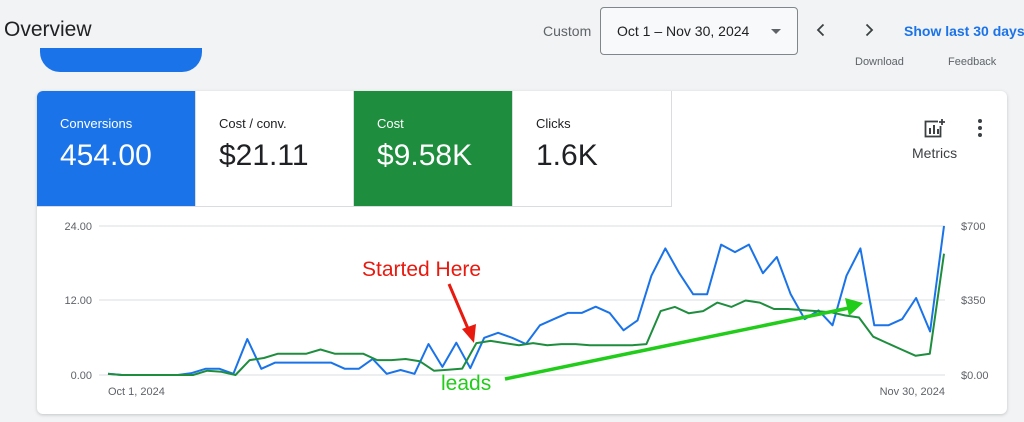 Image resolution: width=1024 pixels, height=422 pixels. Describe the element at coordinates (567, 155) in the screenshot. I see `scorecard-value: 1.6K` at that location.